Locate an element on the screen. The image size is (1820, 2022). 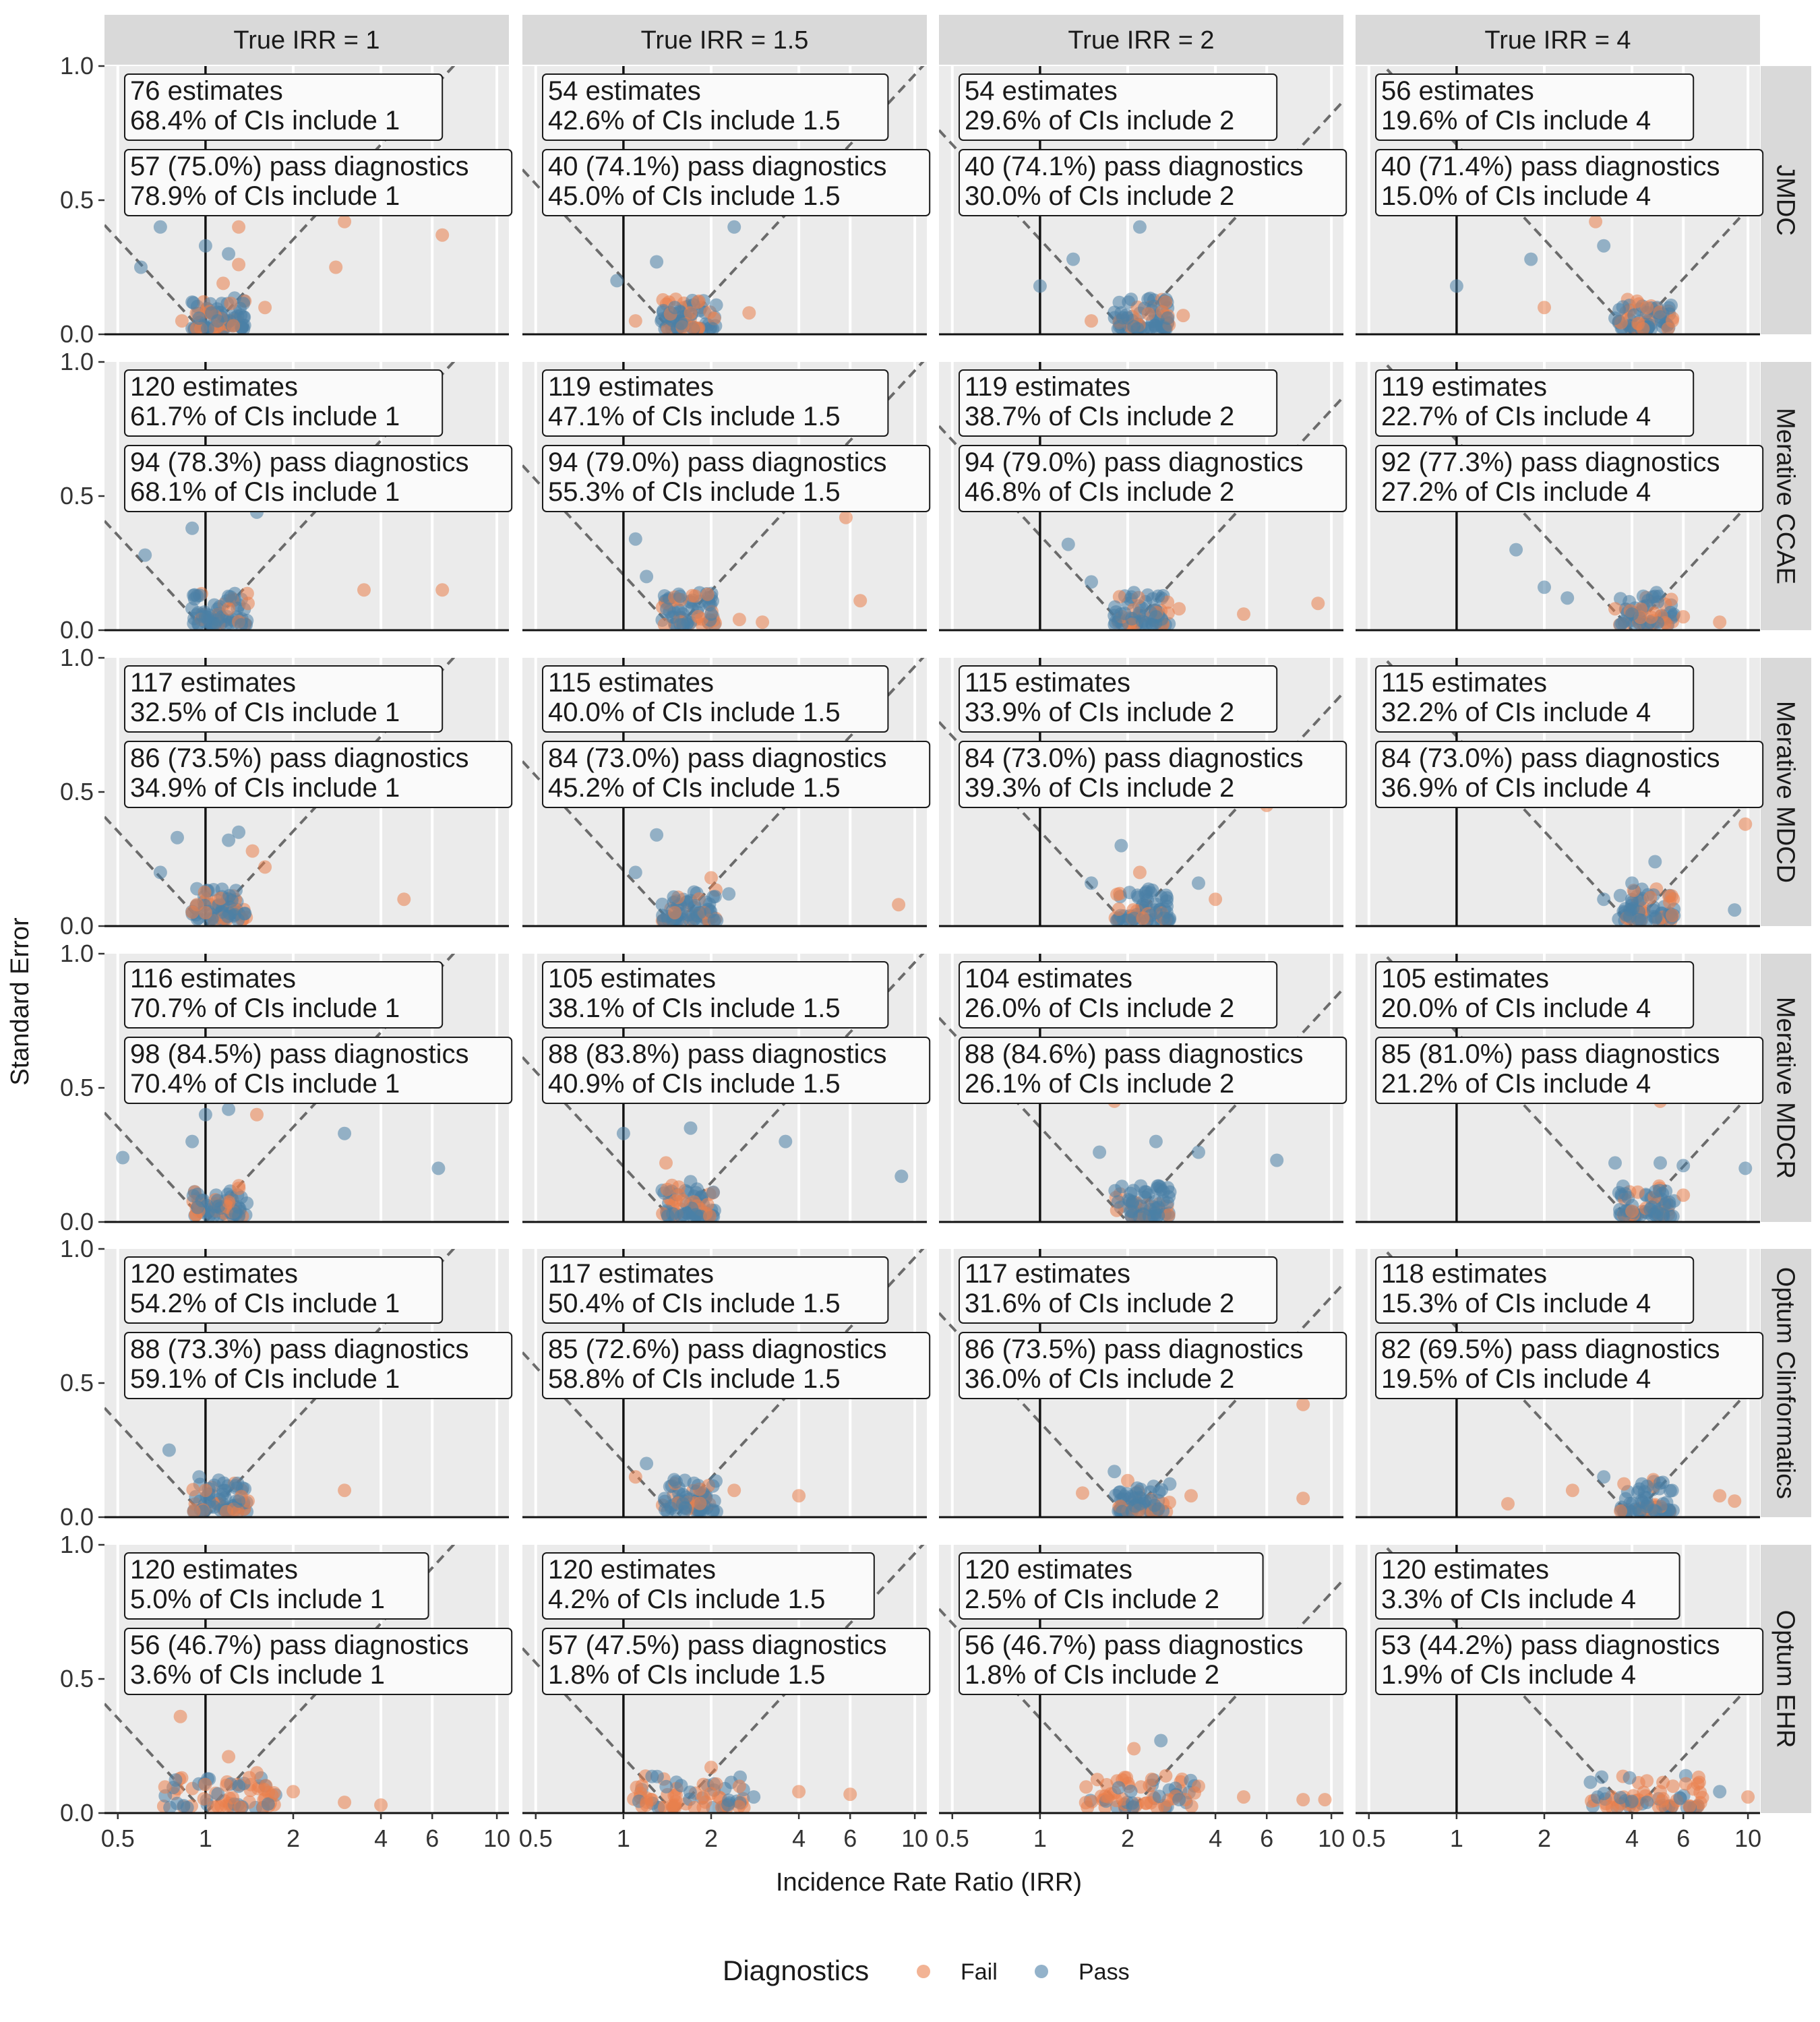
row-strip-label: Merative MDCD is located at coordinates (1785, 792).